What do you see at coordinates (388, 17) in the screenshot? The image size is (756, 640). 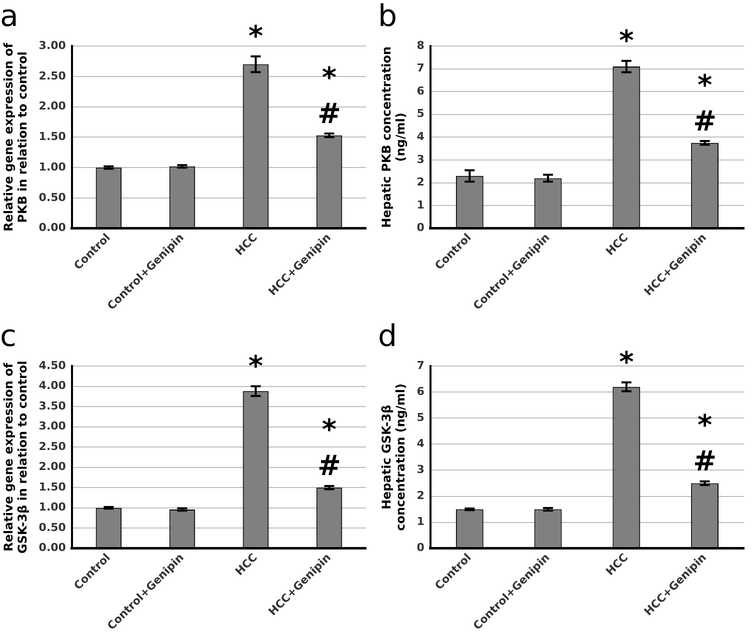 I see `chart-title: b` at bounding box center [388, 17].